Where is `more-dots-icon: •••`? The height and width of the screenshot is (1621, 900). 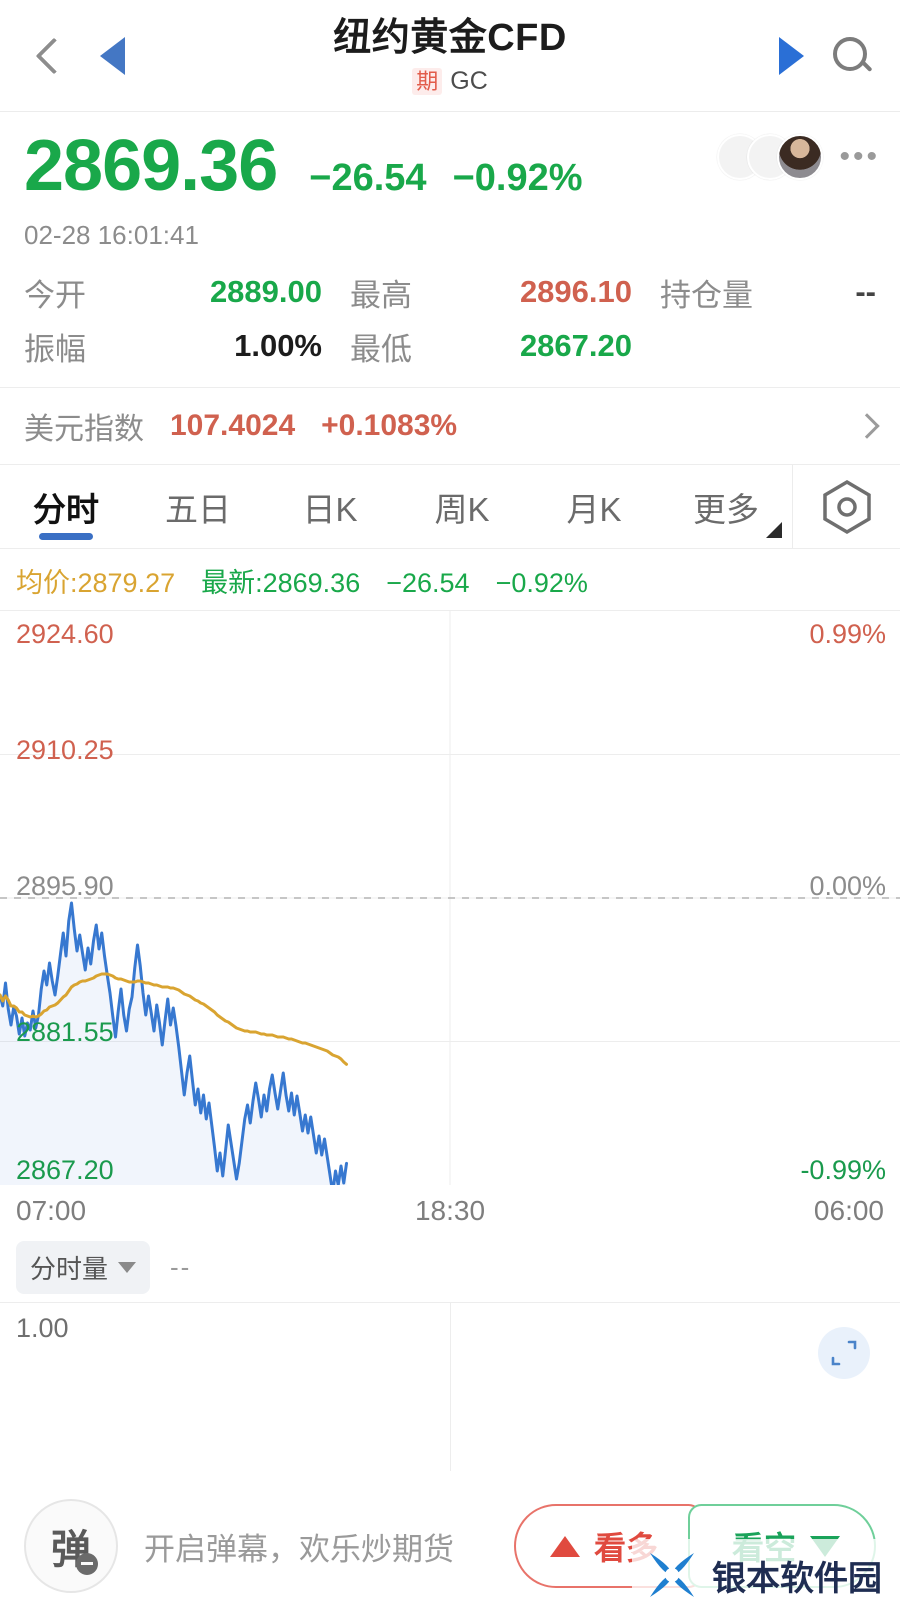
more-dots-icon: ••• is located at coordinates (859, 156).